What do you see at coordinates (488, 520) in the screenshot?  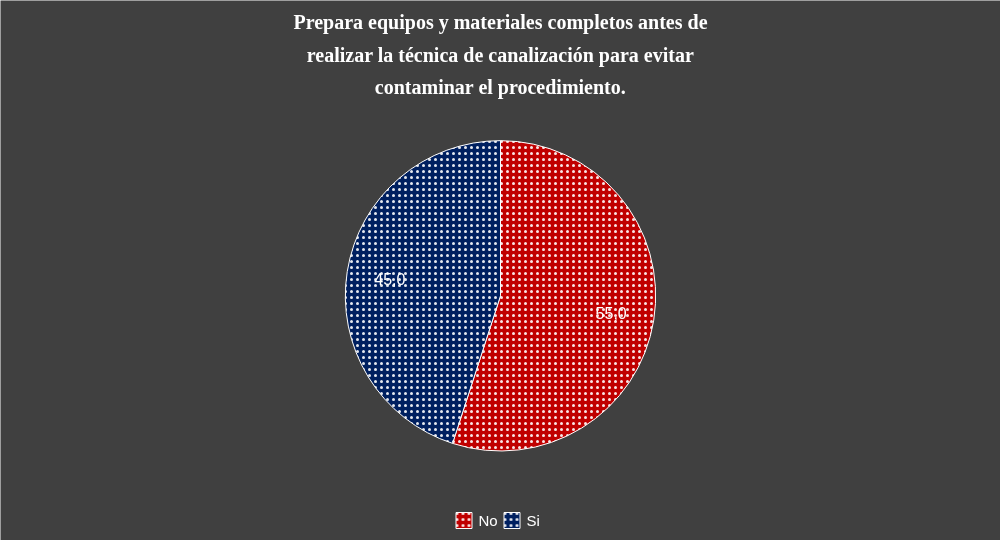 I see `legend-label: No` at bounding box center [488, 520].